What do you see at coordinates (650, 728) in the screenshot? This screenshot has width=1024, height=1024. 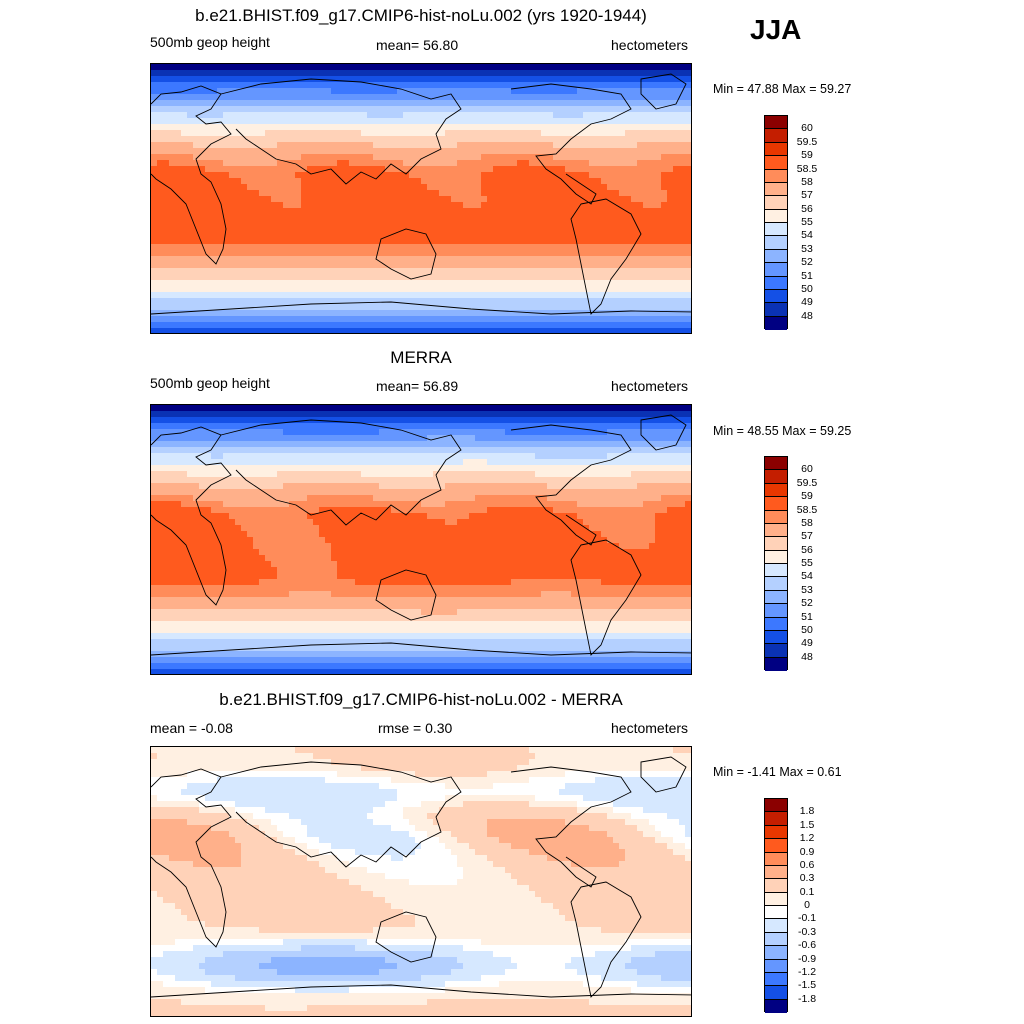 I see `panel-3-right-label: hectometers` at bounding box center [650, 728].